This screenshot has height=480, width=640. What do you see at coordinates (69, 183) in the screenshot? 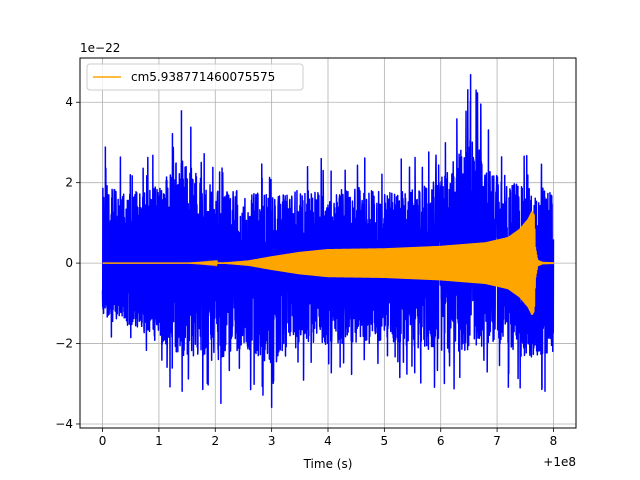
I see `y-tick-label: 2` at bounding box center [69, 183].